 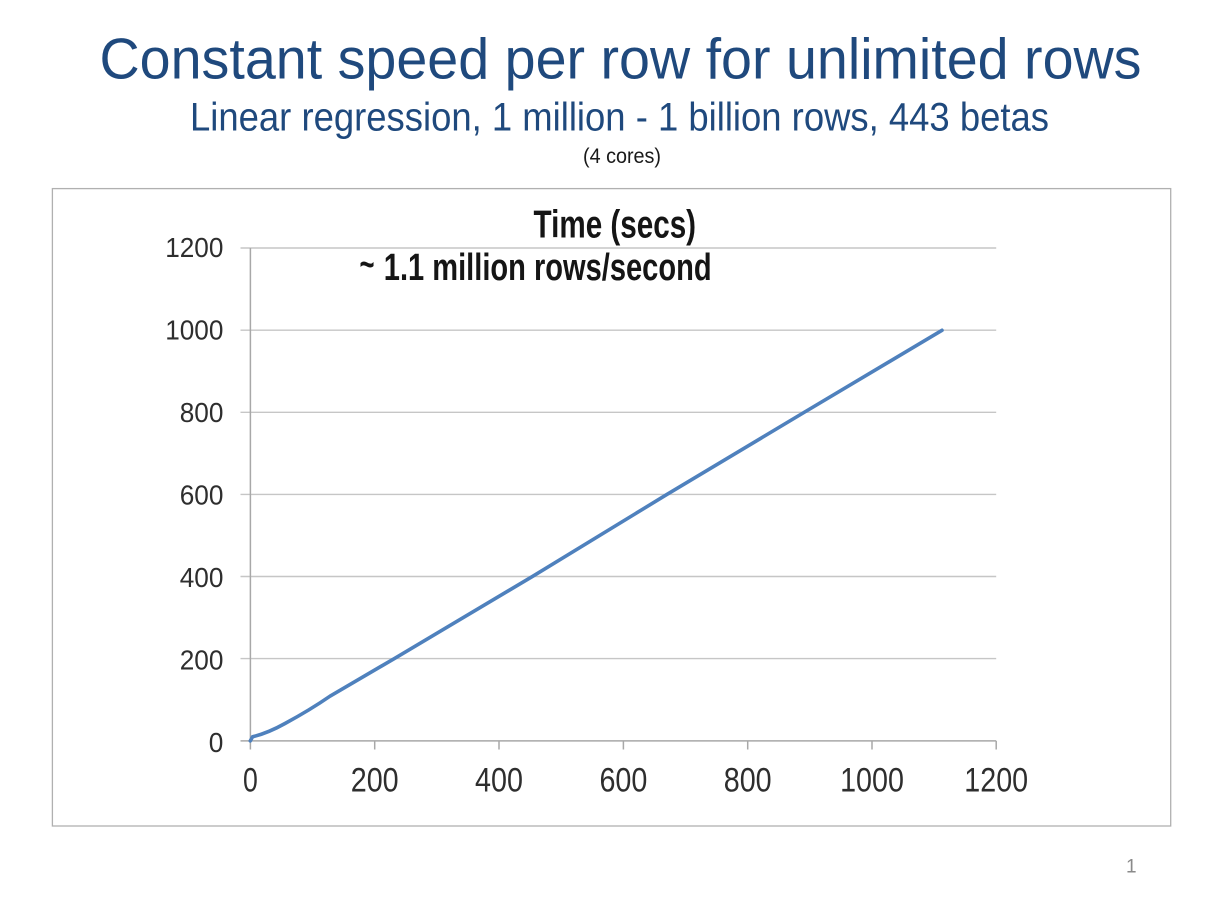 I want to click on svg-text: (4 cores), so click(x=622, y=156).